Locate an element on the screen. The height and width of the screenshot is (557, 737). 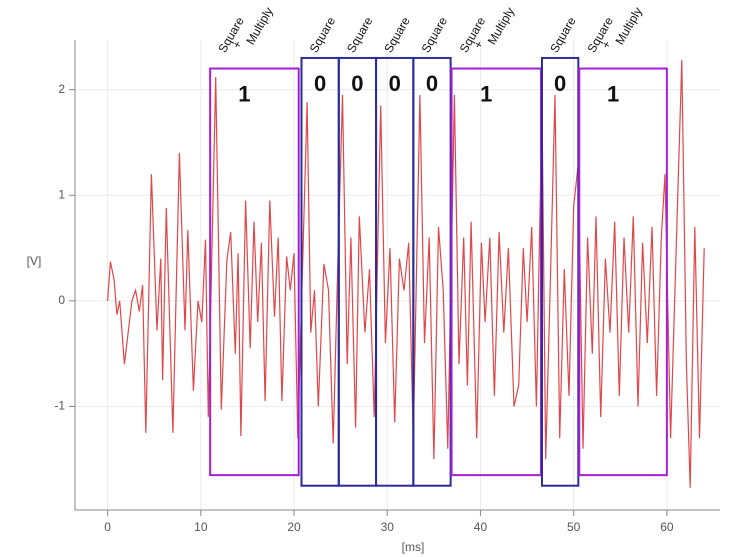
x-tick-label: 60 is located at coordinates (667, 527).